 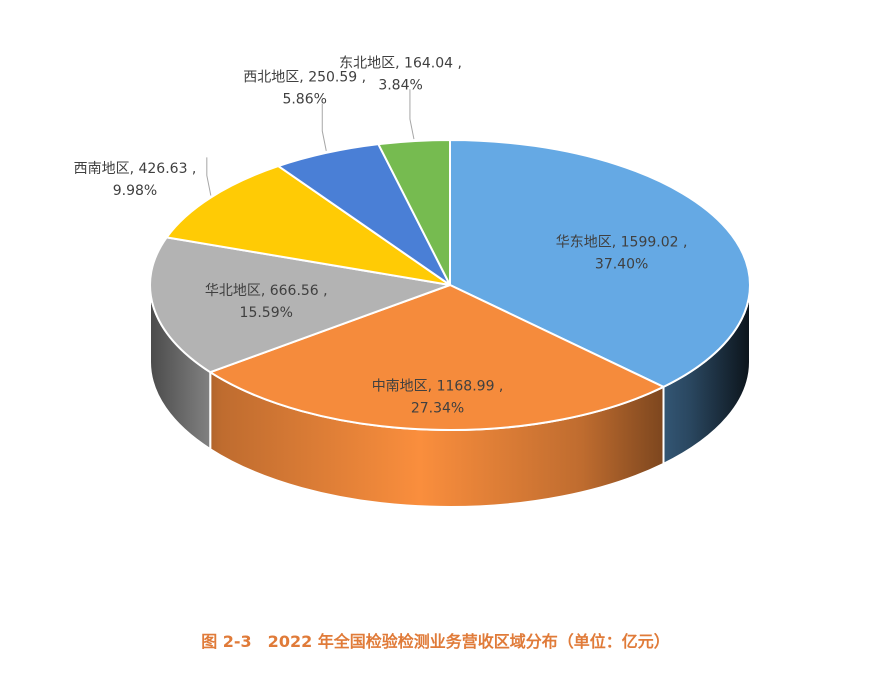 I want to click on slice-percent-0: 37.40%, so click(x=621, y=264).